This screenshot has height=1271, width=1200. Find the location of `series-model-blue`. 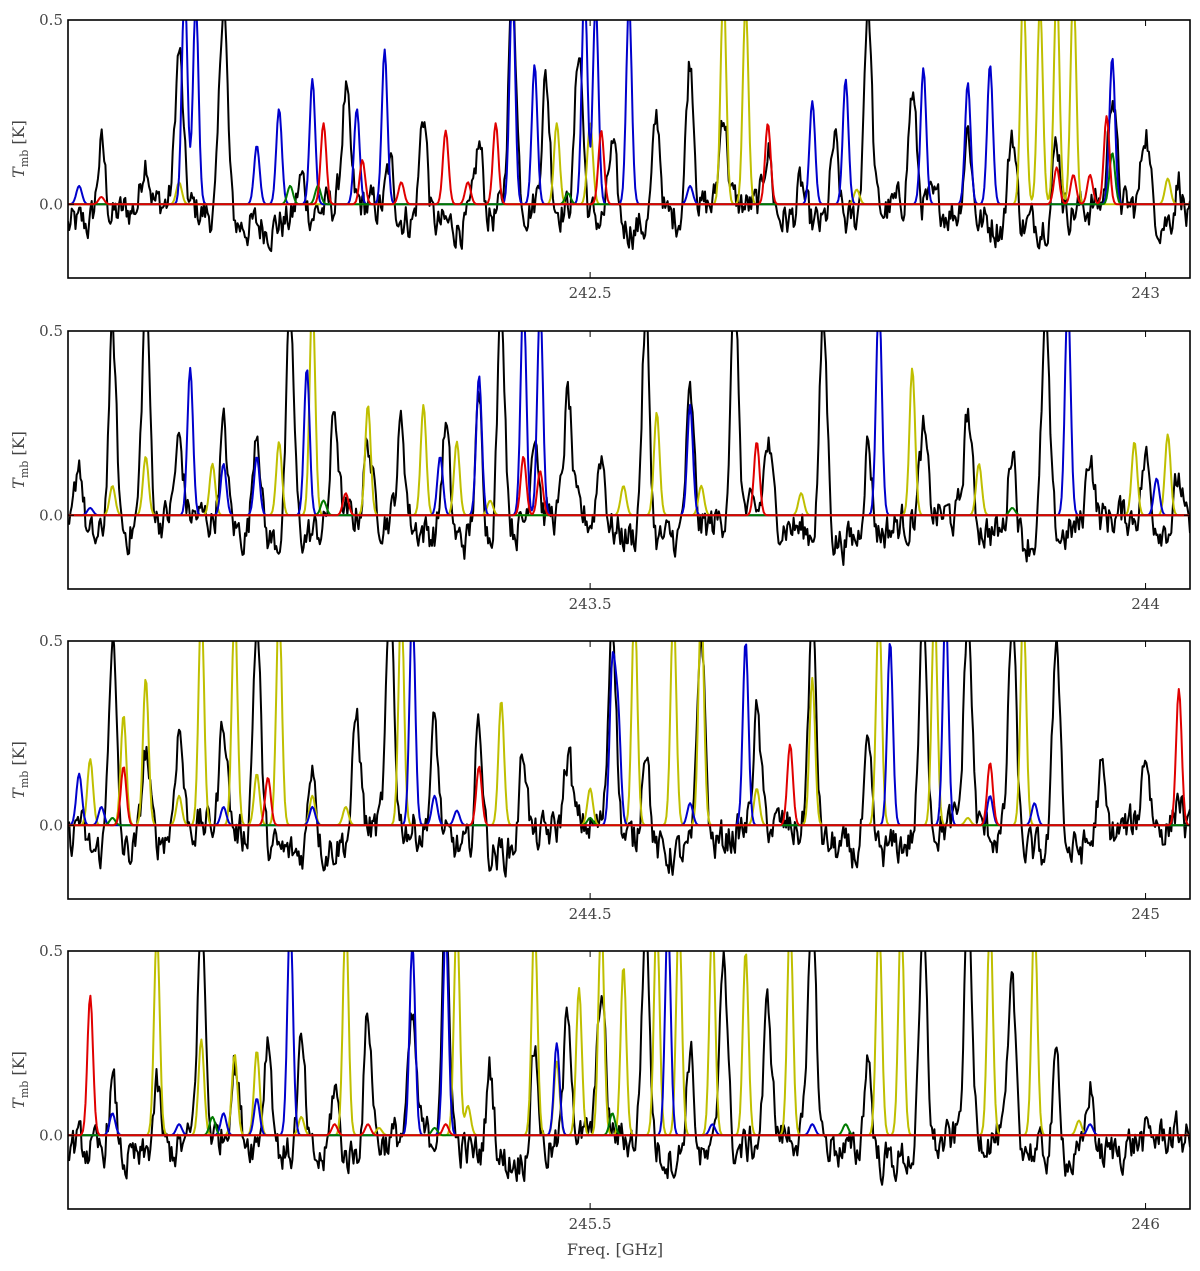

series-model-blue is located at coordinates (629, 424).